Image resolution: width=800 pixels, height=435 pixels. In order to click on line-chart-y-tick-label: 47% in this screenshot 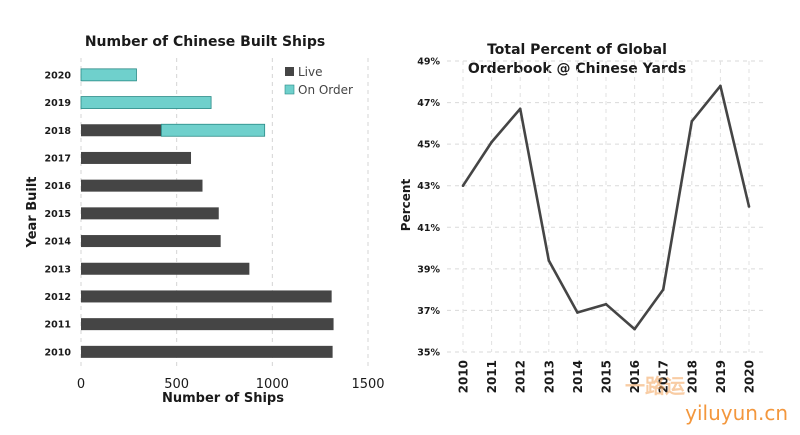, I will do `click(428, 103)`.